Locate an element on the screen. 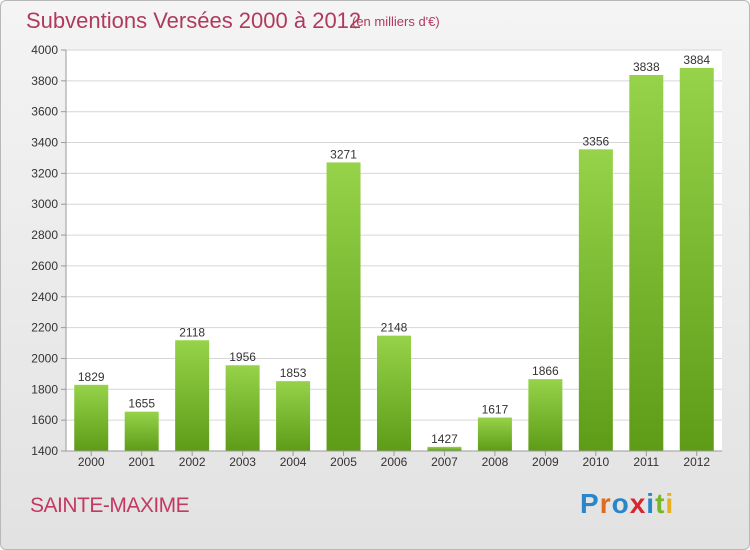 The image size is (750, 550). chart-title: Subventions Versées 2000 à 2012 is located at coordinates (194, 20).